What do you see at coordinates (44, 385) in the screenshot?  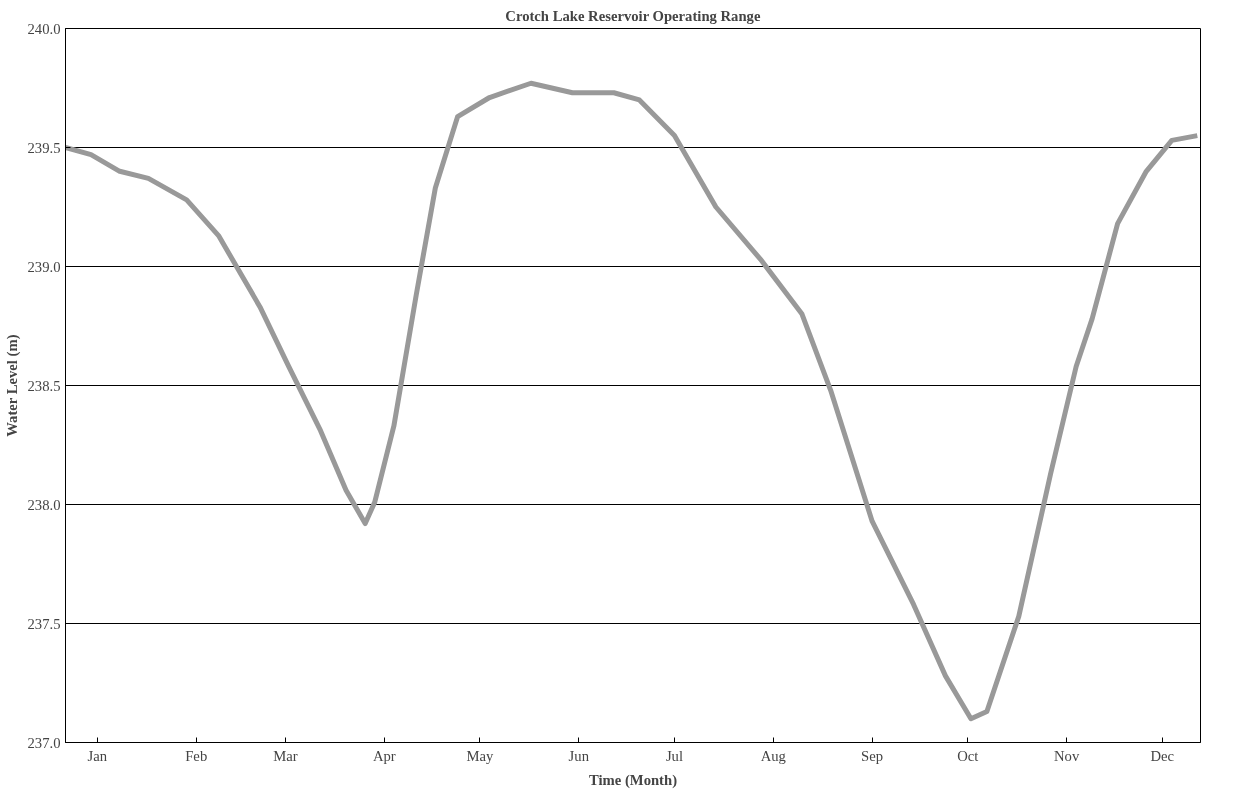 I see `y-tick-label: 238.5` at bounding box center [44, 385].